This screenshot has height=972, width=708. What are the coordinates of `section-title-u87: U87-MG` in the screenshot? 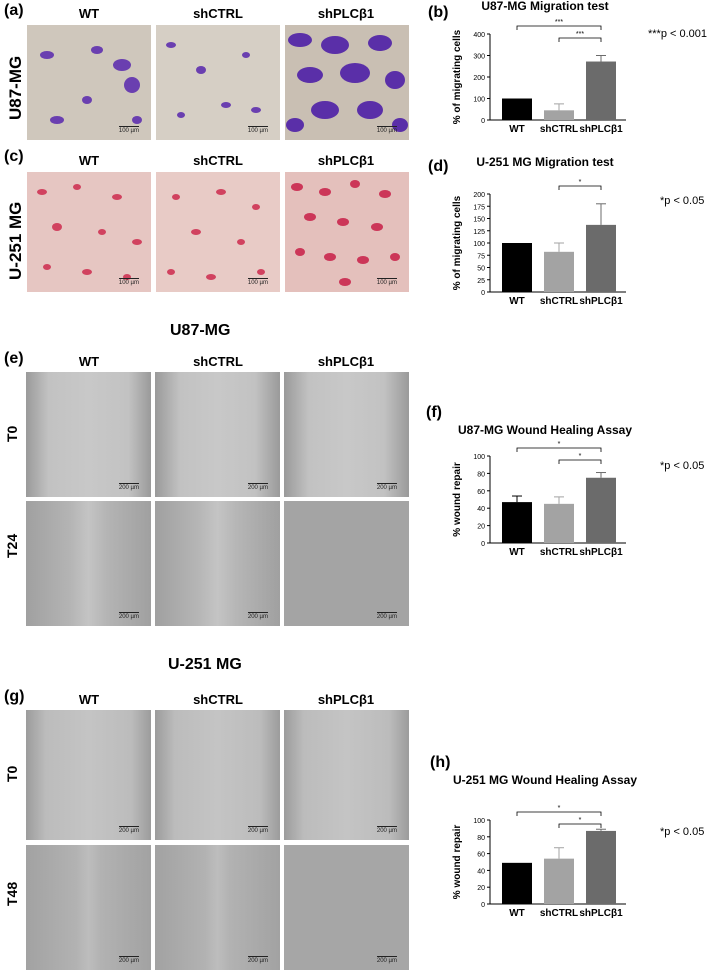 It's located at (200, 330).